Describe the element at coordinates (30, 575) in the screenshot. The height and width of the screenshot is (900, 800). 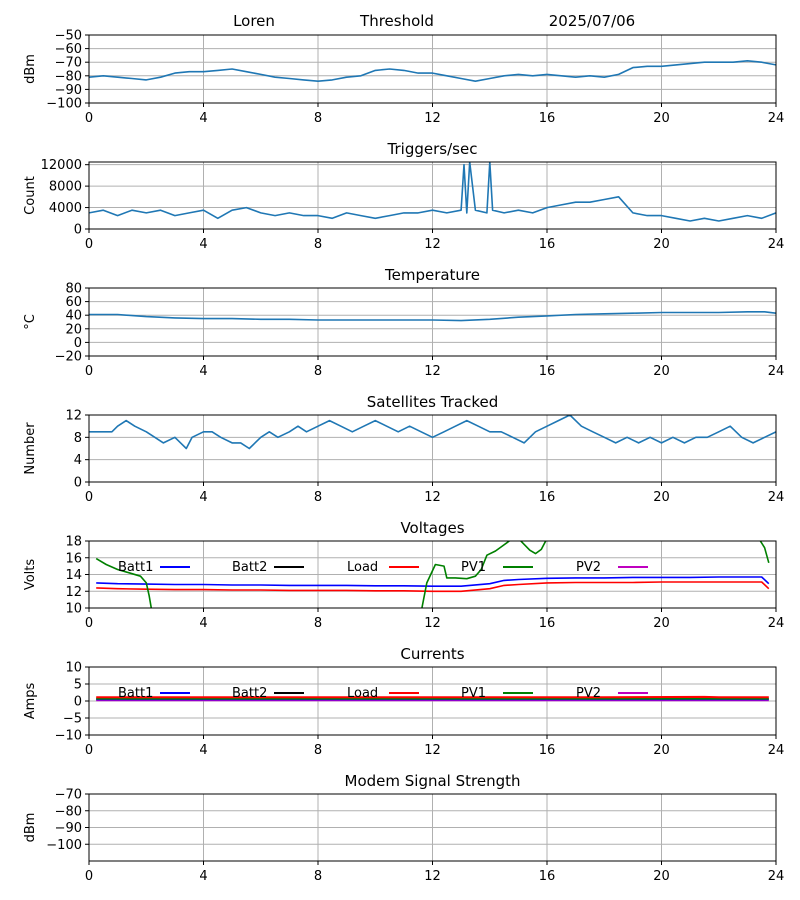
I see `y-axis-label: Volts` at that location.